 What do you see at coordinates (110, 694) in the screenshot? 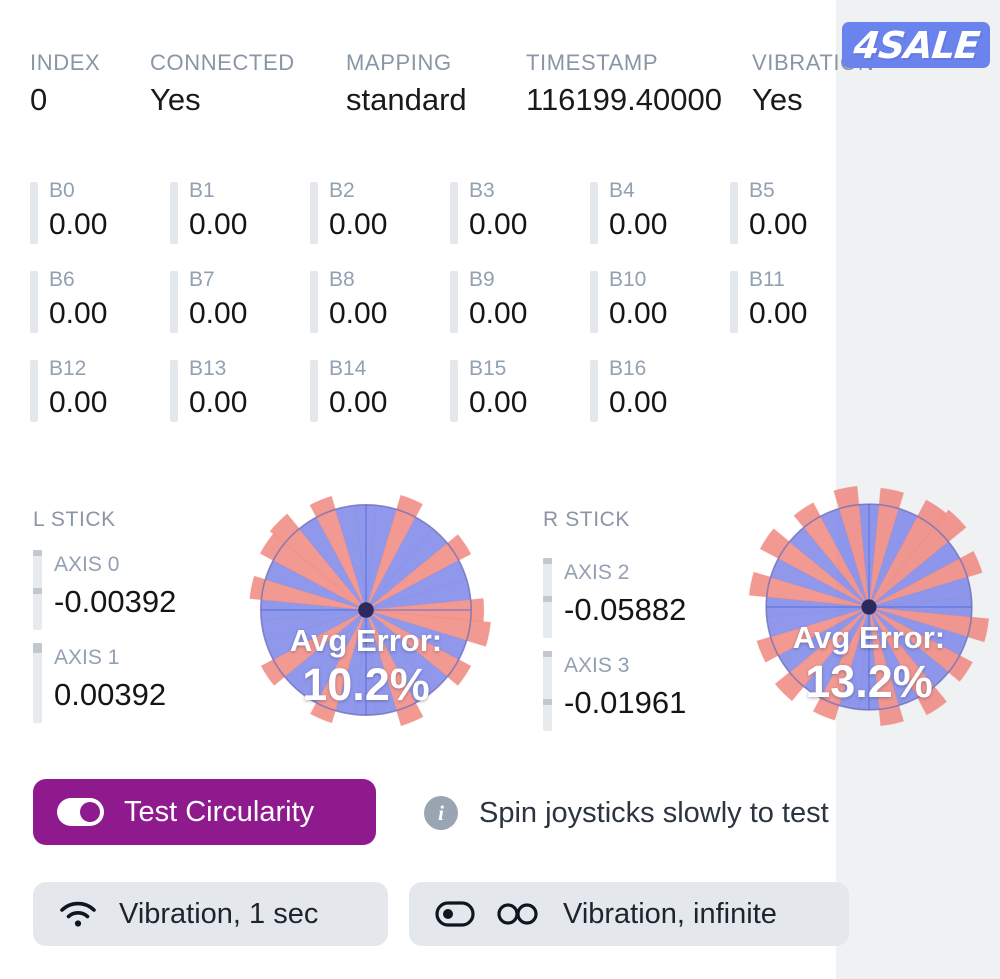
I see `axis-value: 0.00392` at bounding box center [110, 694].